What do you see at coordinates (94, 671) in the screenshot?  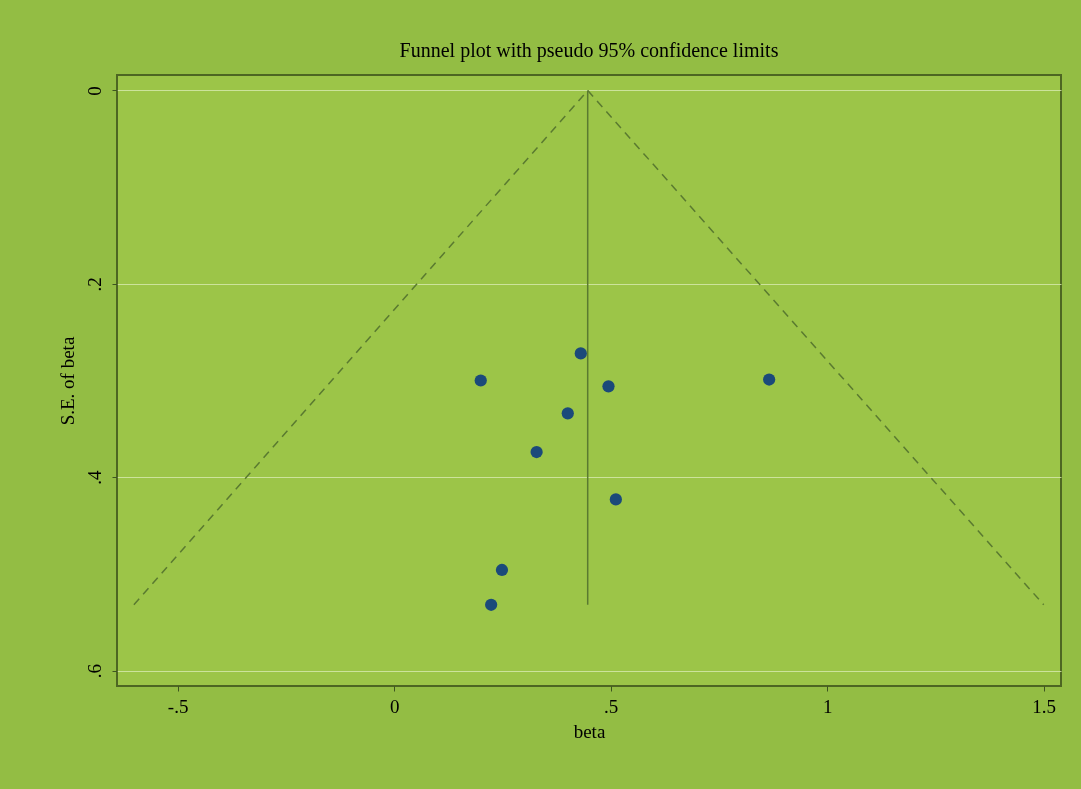 I see `y-tick-label: .6` at bounding box center [94, 671].